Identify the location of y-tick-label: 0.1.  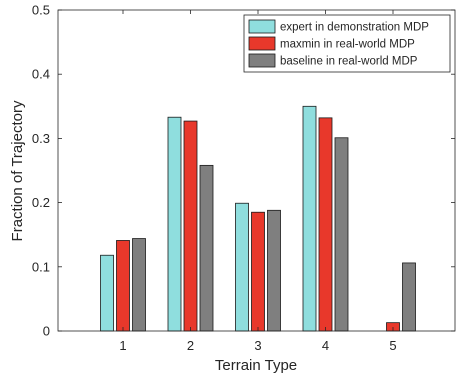
(41, 266).